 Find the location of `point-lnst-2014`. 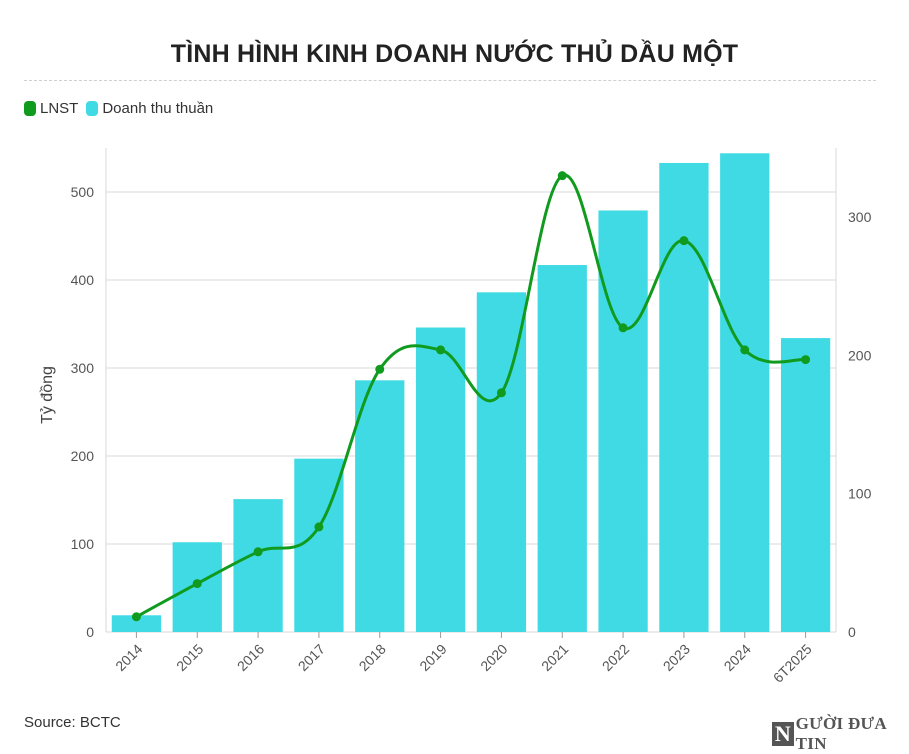

point-lnst-2014 is located at coordinates (136, 617).